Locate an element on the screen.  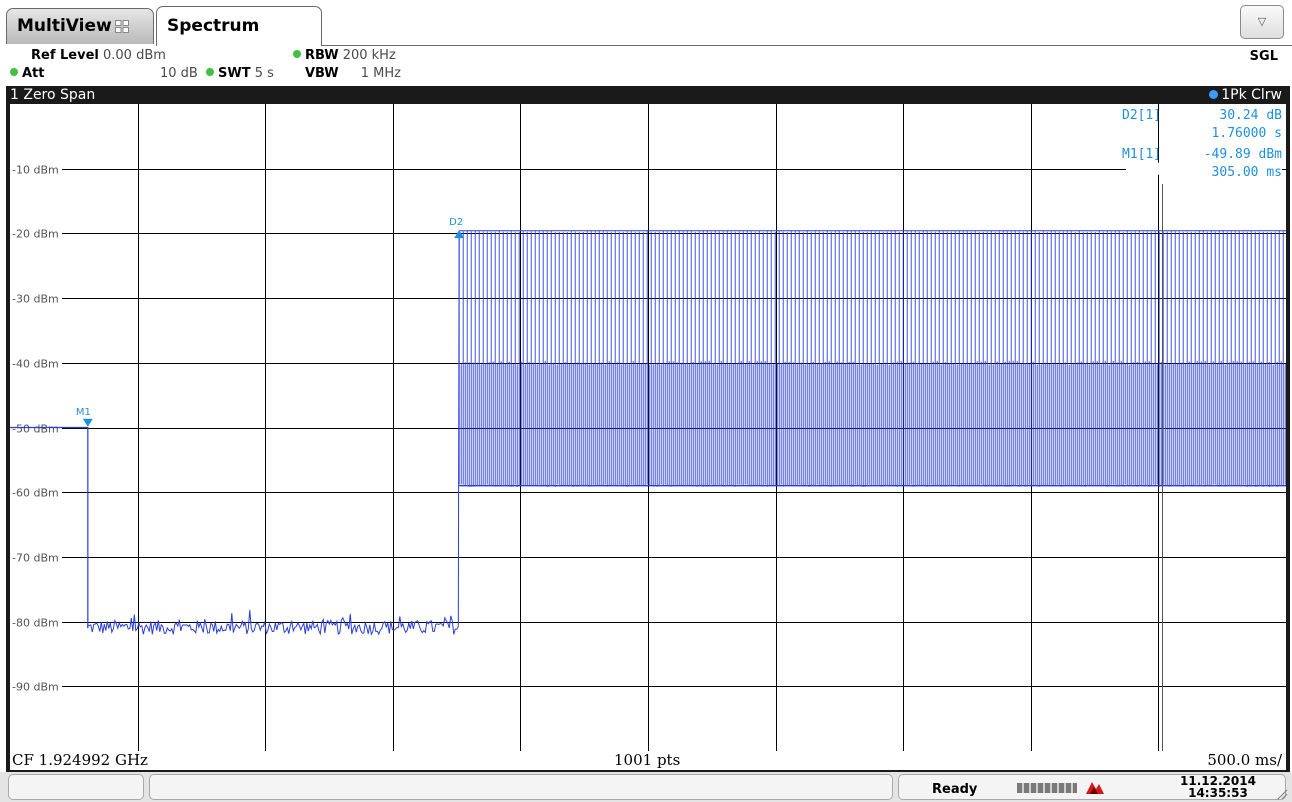
tab-spectrum: Spectrum is located at coordinates (239, 26).